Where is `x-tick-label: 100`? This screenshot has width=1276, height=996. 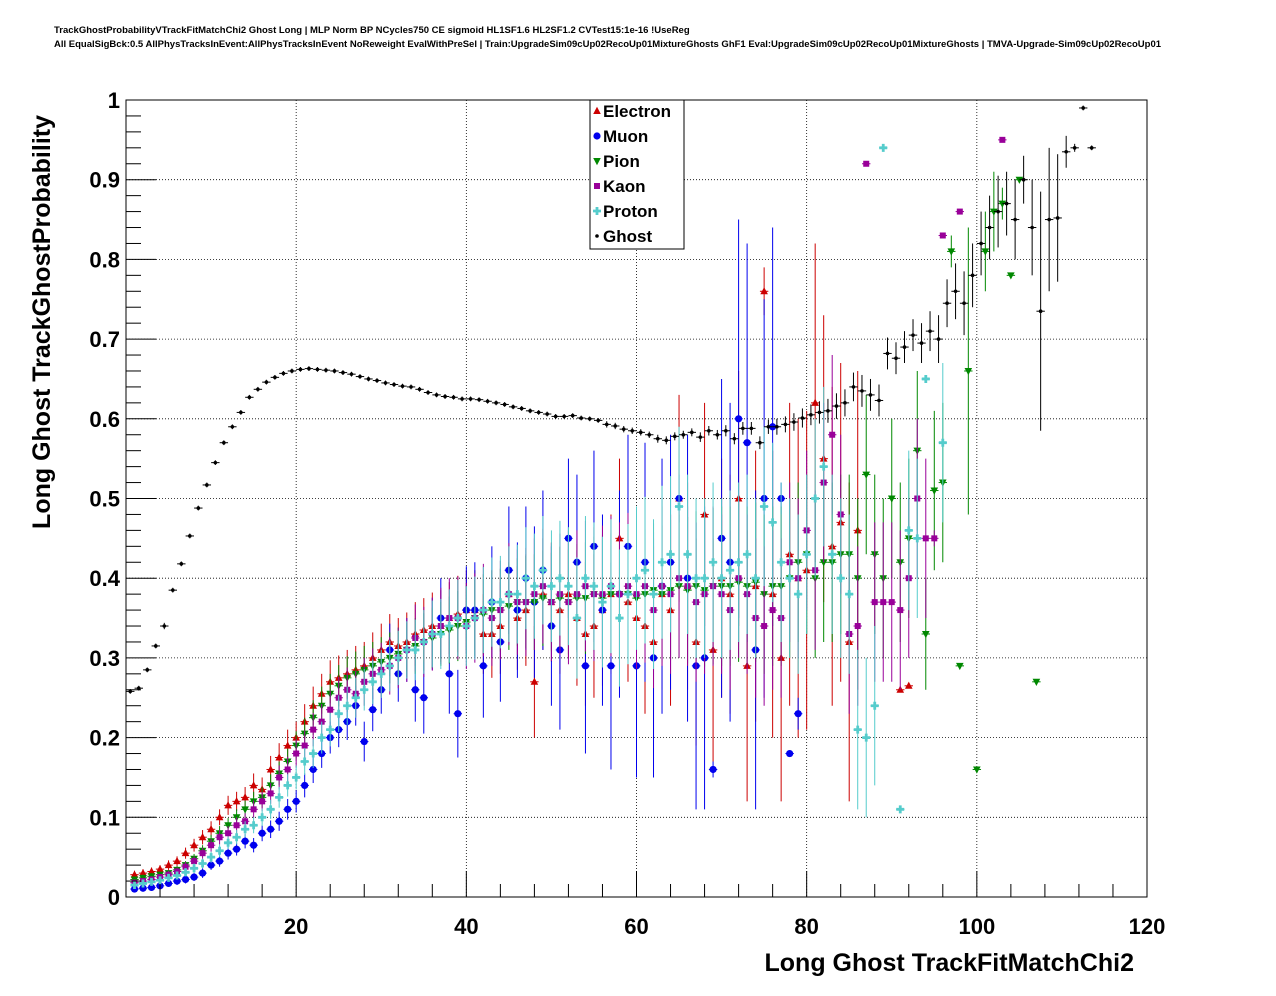
x-tick-label: 100 is located at coordinates (976, 926).